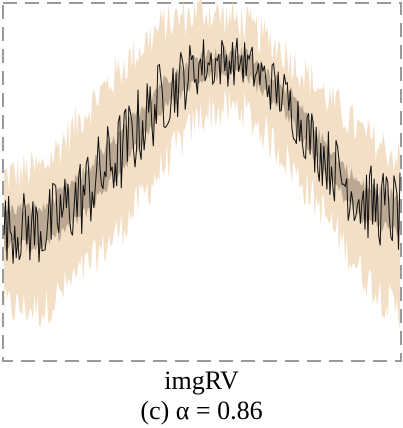 This screenshot has width=403, height=428. What do you see at coordinates (201, 410) in the screenshot?
I see `subfigure-caption: (c) α = 0.86` at bounding box center [201, 410].